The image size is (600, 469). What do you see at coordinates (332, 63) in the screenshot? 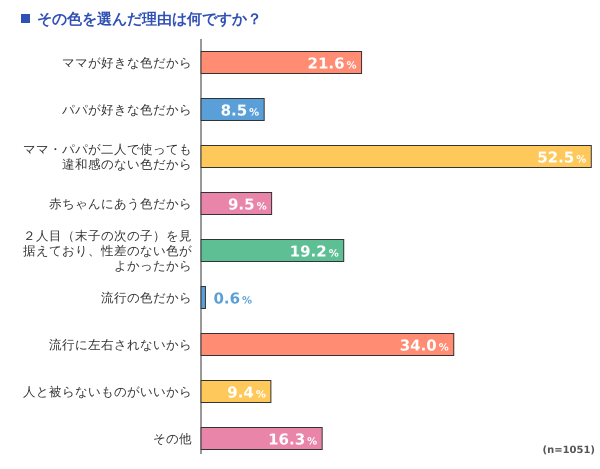
I see `data-label: 21.6%` at bounding box center [332, 63].